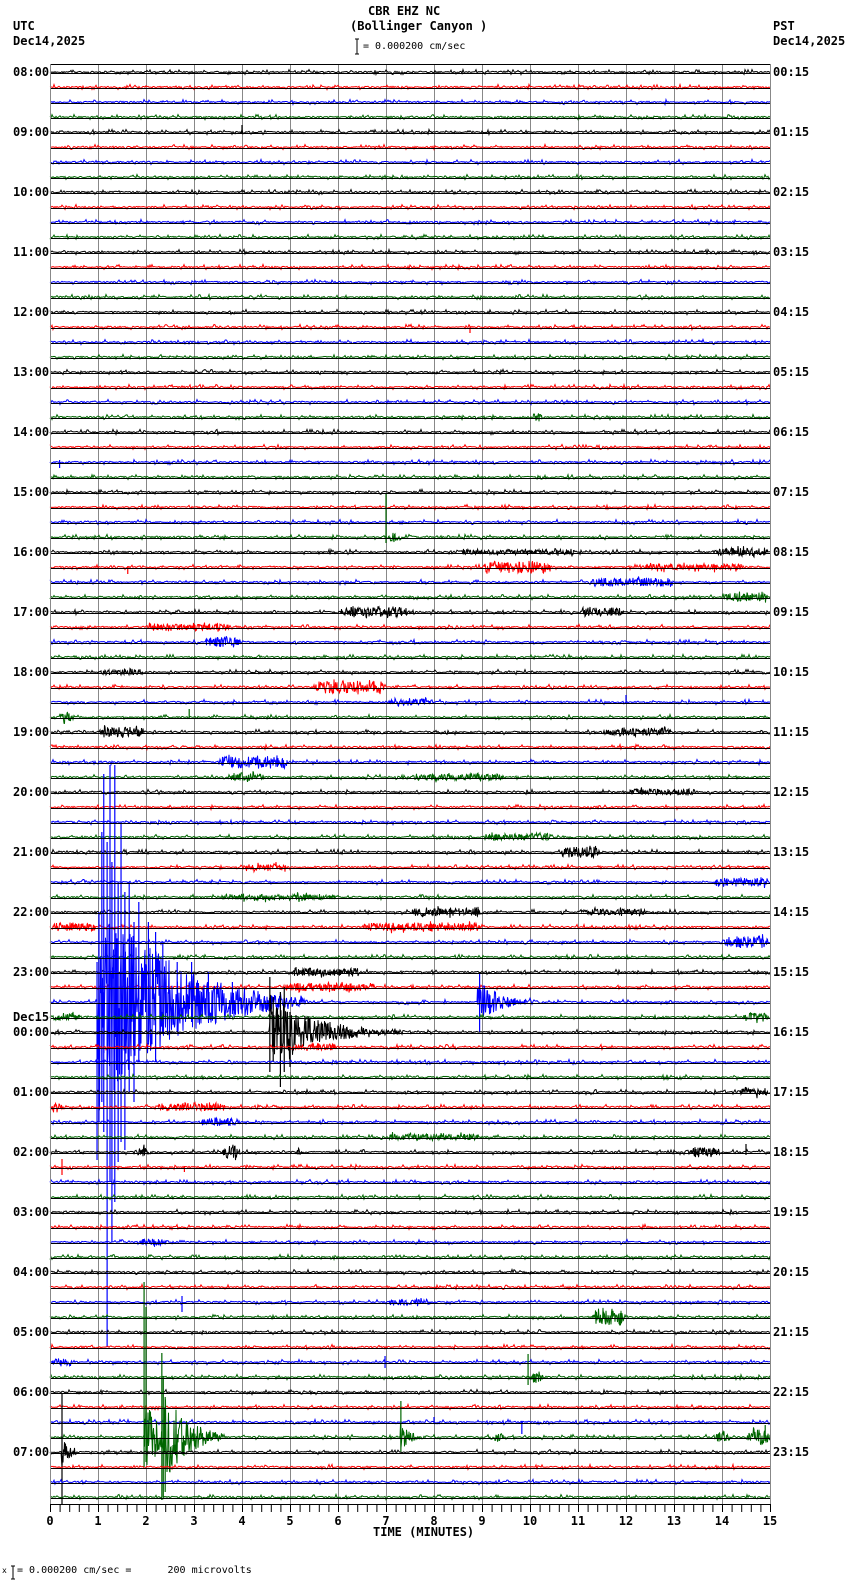 This screenshot has width=850, height=1584. What do you see at coordinates (530, 1521) in the screenshot?
I see `x-tick-label: 10` at bounding box center [530, 1521].